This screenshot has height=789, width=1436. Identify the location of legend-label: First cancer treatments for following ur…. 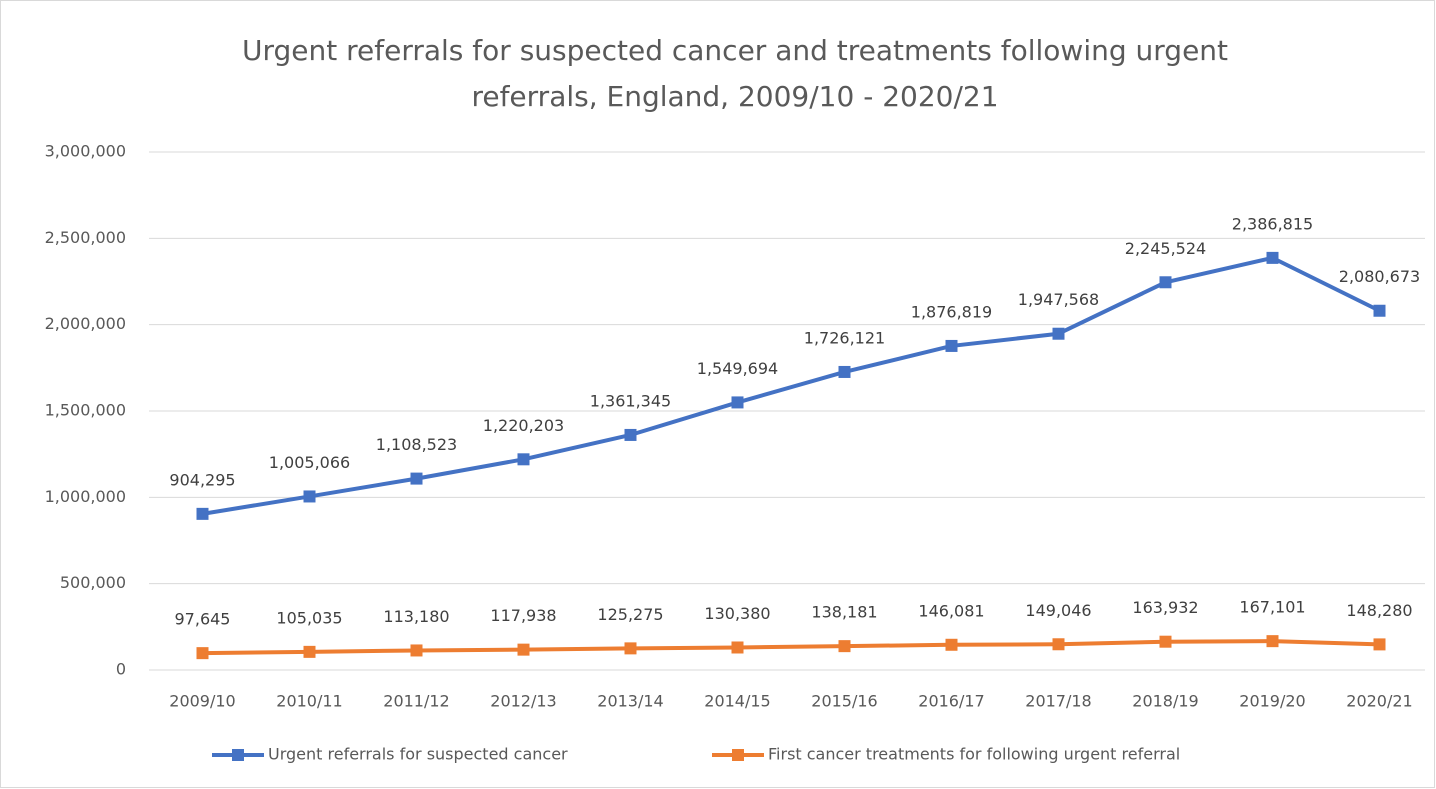
(974, 754).